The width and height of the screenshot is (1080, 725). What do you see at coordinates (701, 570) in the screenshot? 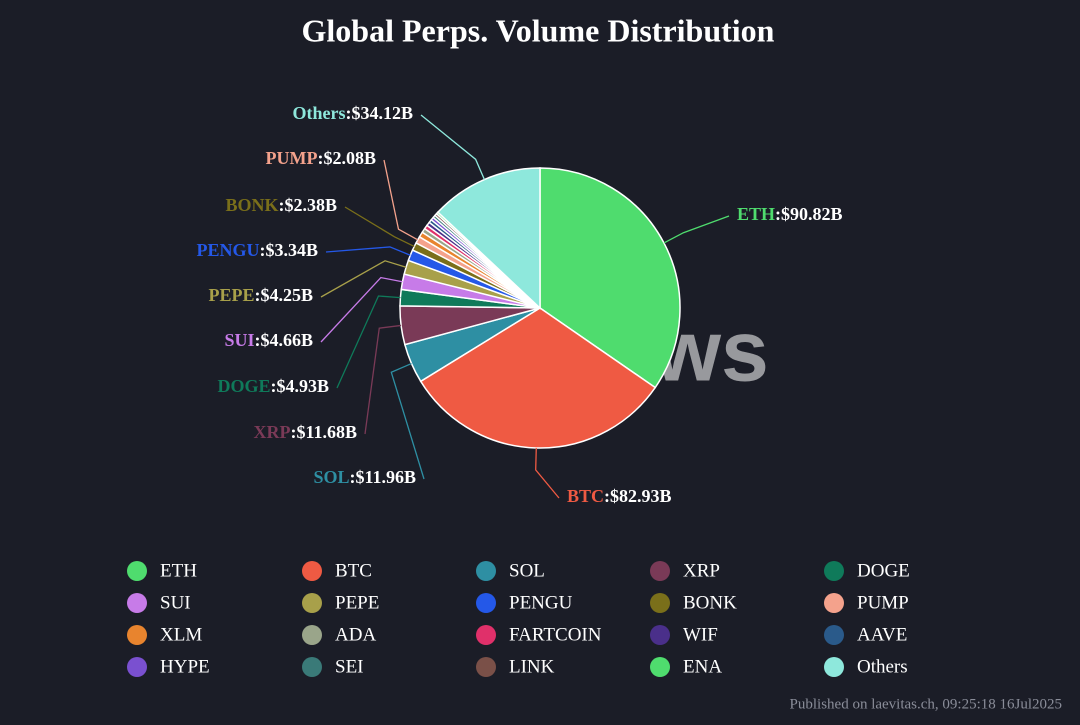
I see `legend-label: XRP` at bounding box center [701, 570].